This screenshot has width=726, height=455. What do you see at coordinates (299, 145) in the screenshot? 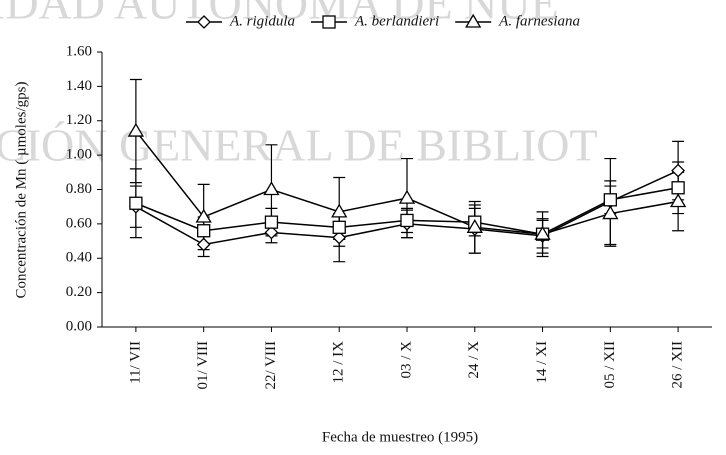
I see `watermark: CIÓN GENERAL DE BIBLIOT` at bounding box center [299, 145].